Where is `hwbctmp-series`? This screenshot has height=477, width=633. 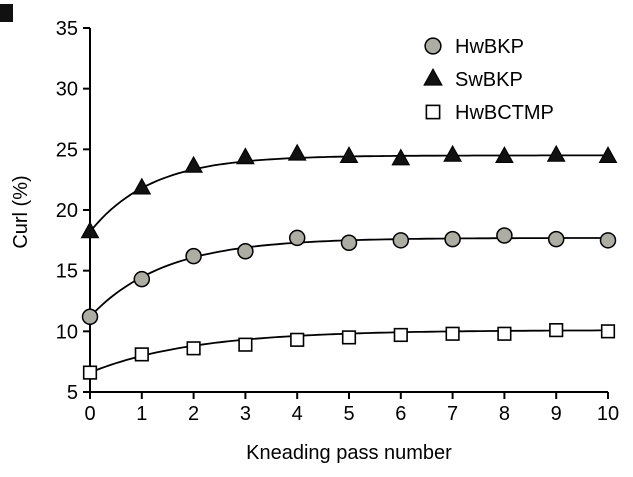 hwbctmp-series is located at coordinates (349, 351).